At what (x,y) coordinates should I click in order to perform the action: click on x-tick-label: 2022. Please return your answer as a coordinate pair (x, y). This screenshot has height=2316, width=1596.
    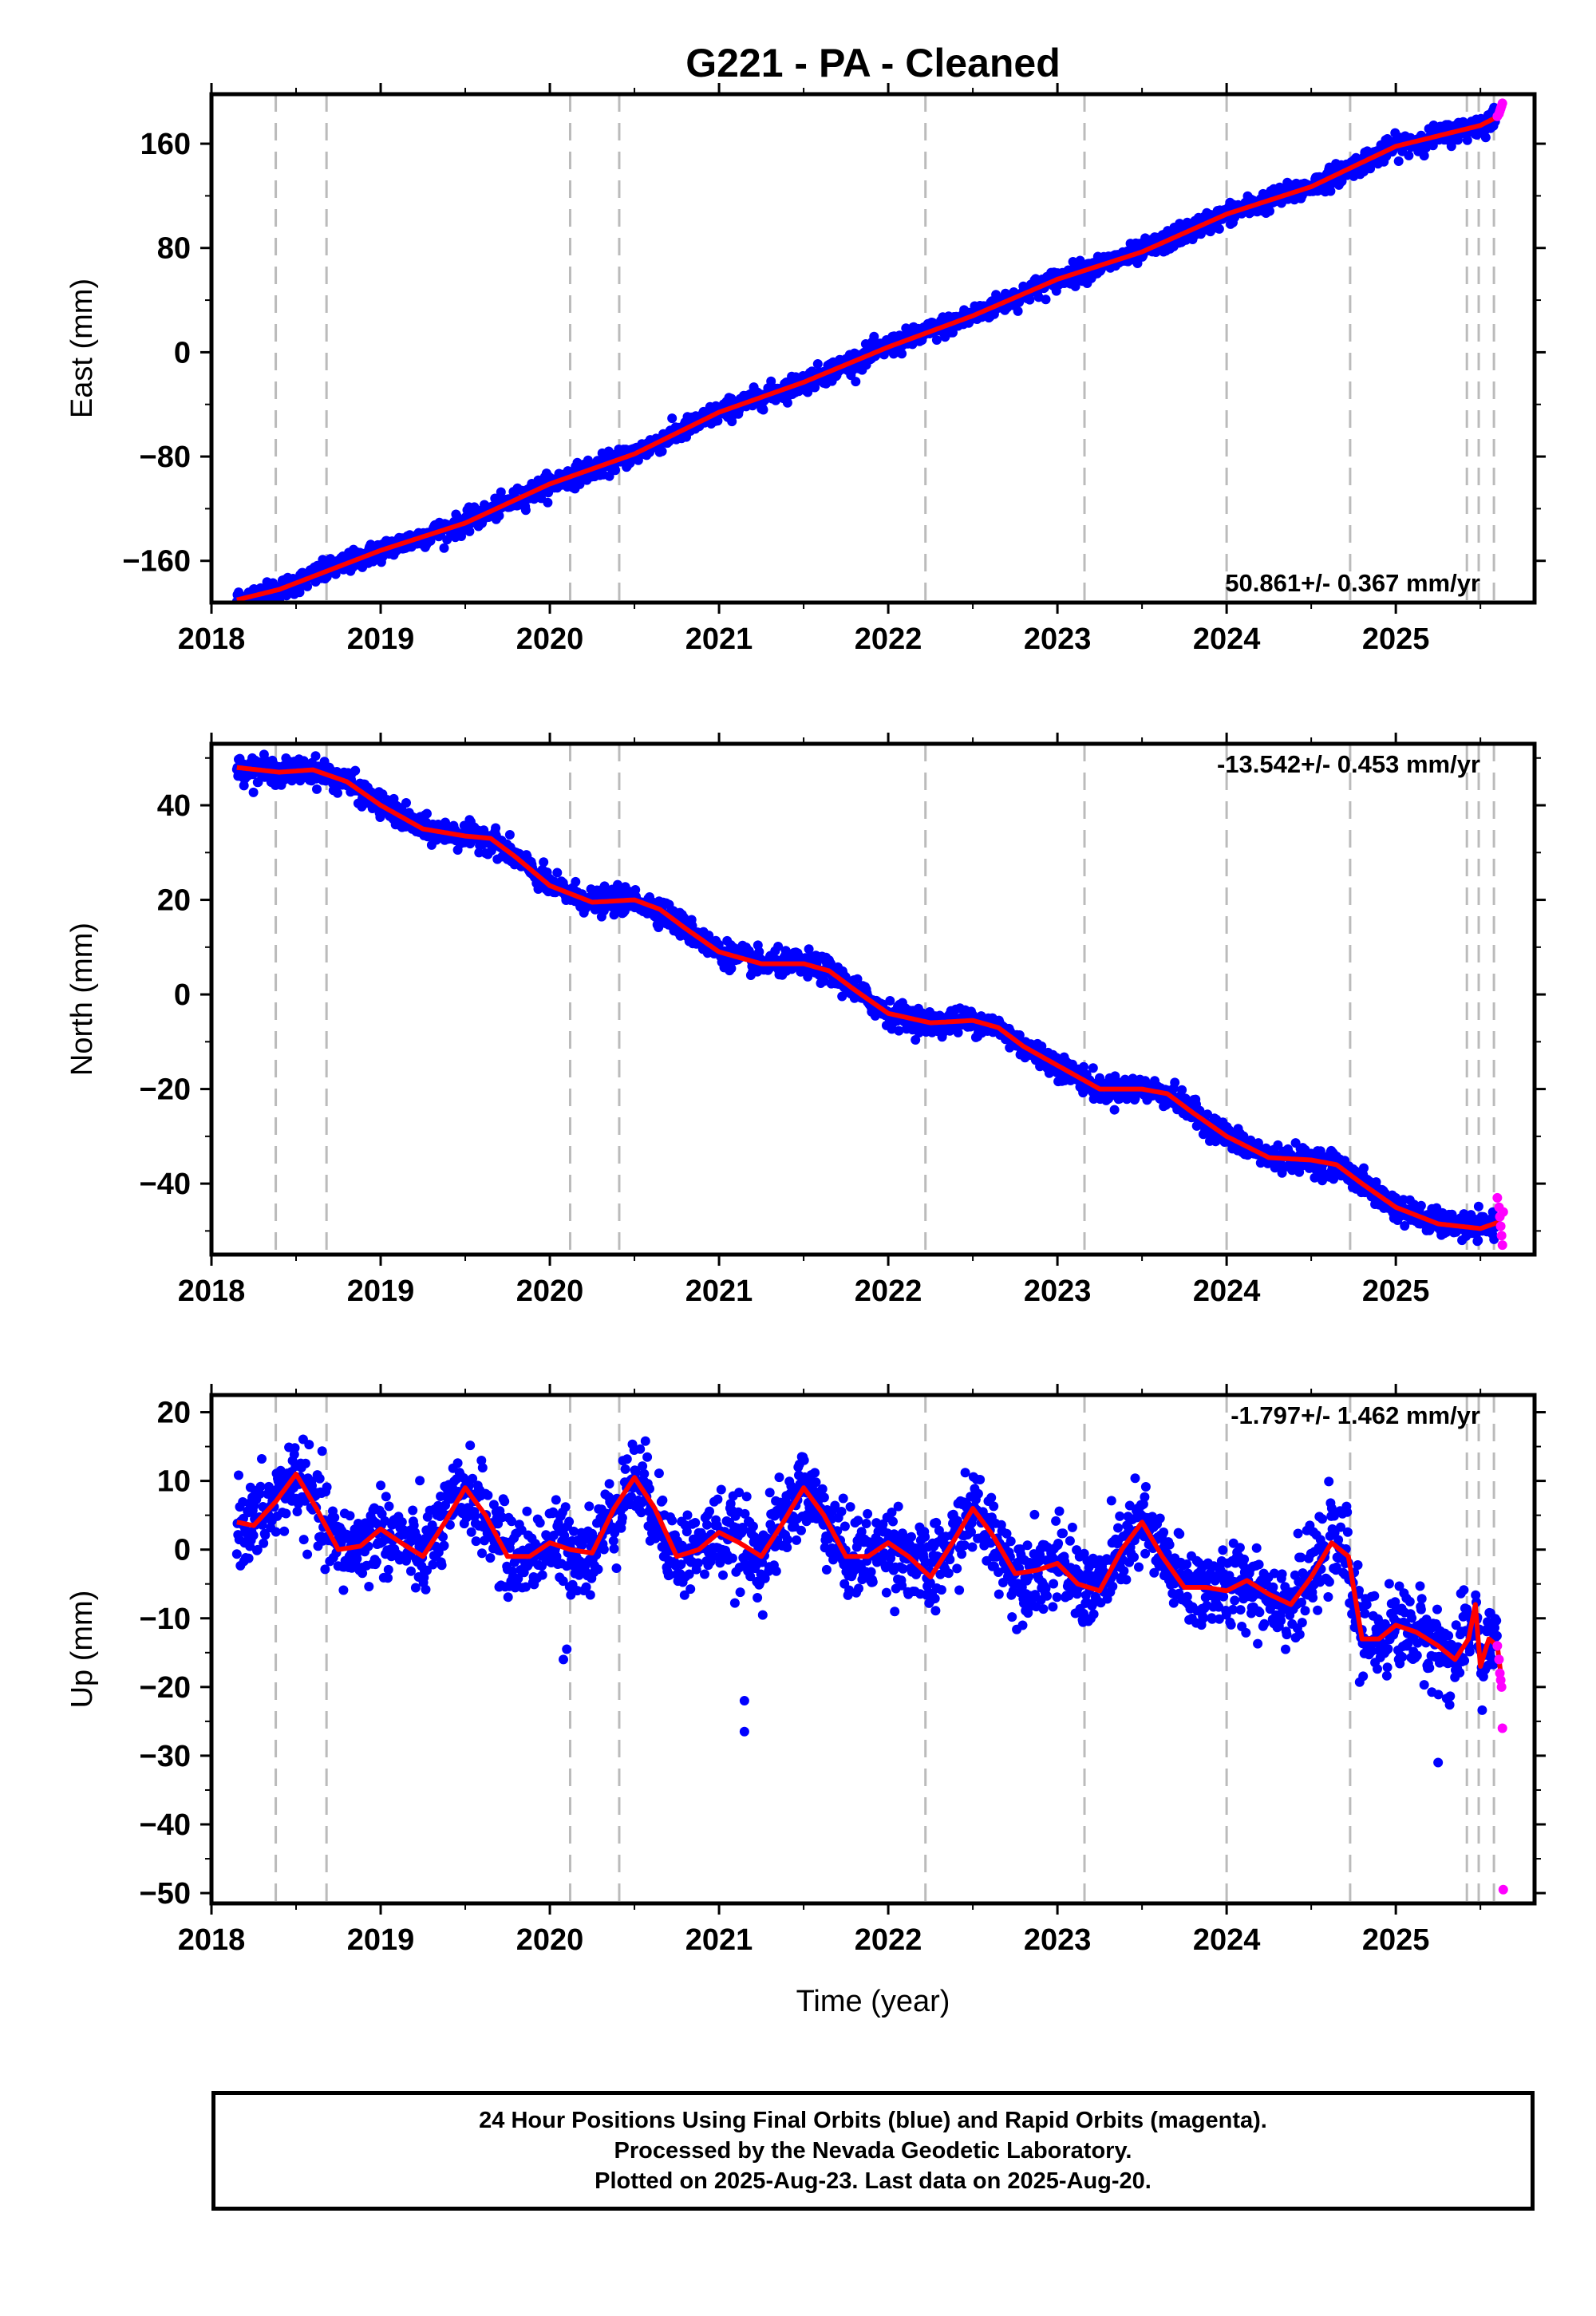
    Looking at the image, I should click on (888, 1291).